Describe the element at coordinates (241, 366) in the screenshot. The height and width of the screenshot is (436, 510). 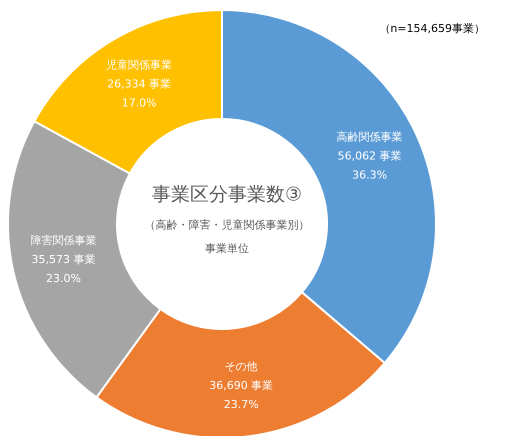
I see `slice-label: その他` at that location.